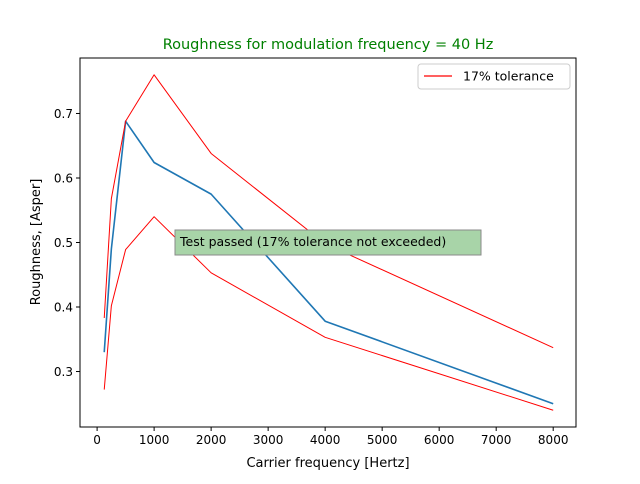 This screenshot has width=640, height=484. I want to click on y-axis-label: Roughness, [Asper], so click(36, 242).